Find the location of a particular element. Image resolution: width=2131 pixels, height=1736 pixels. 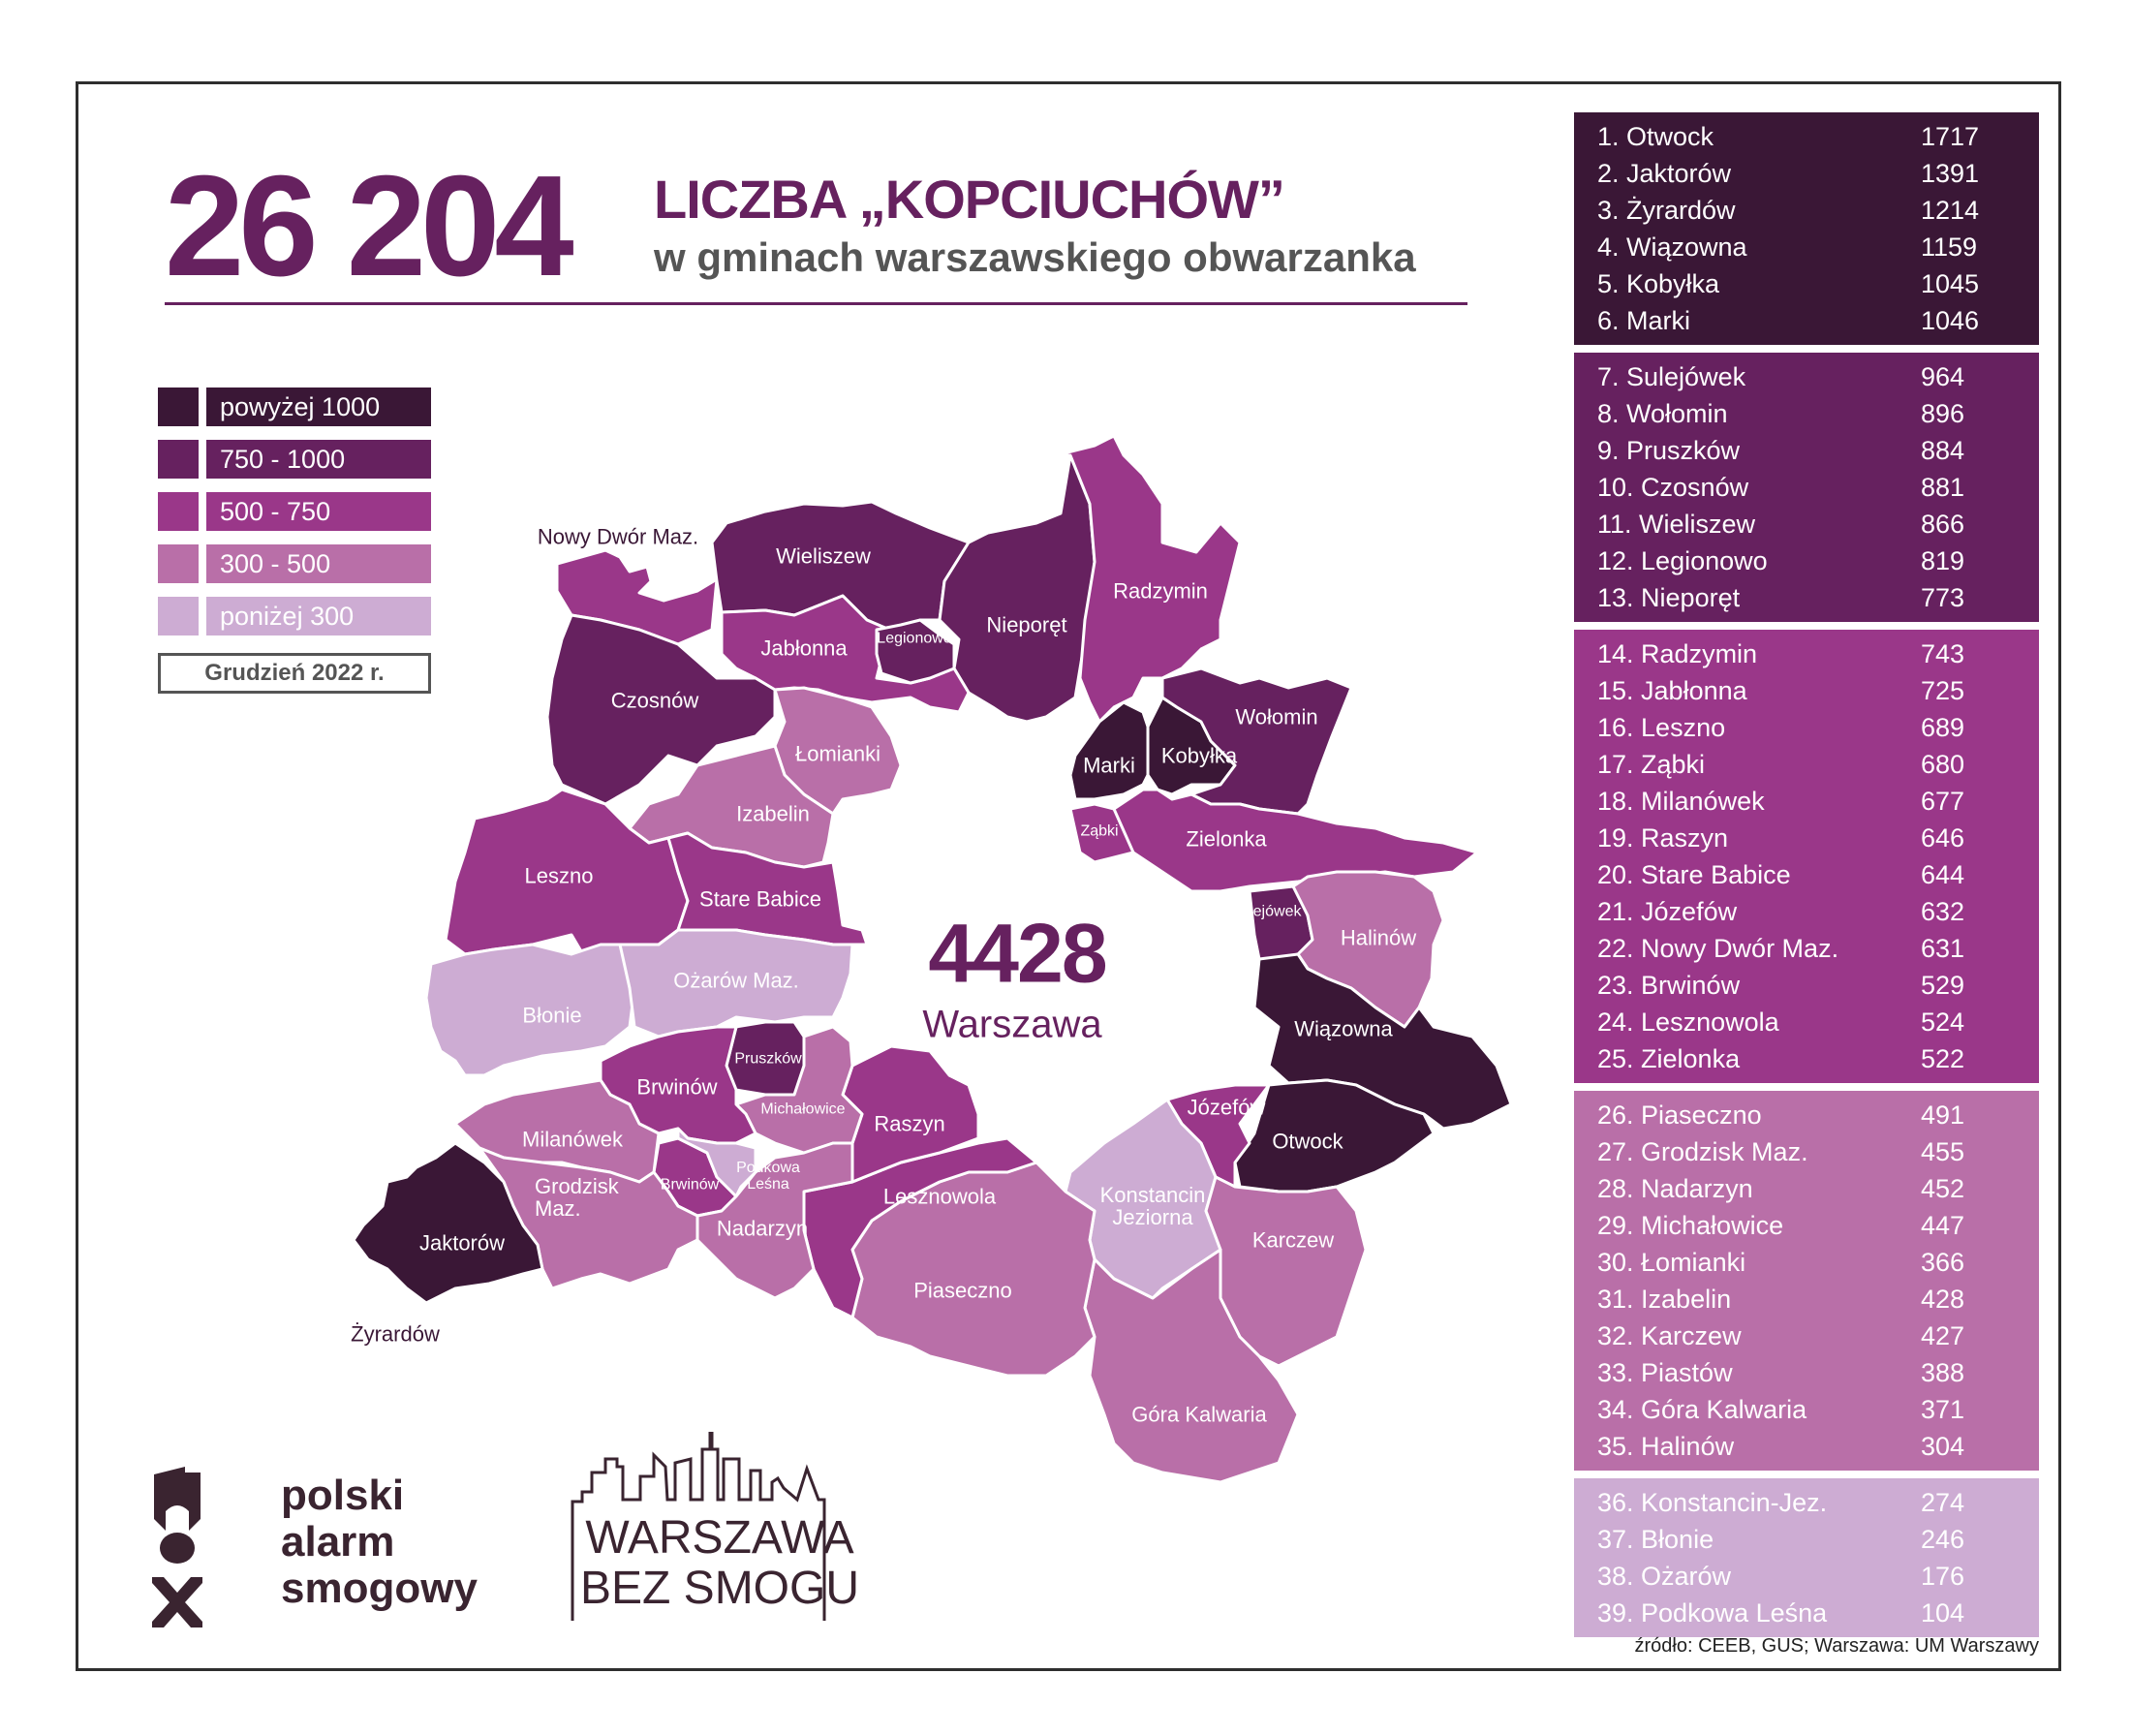

label-kobylka: Kobyłka is located at coordinates (1199, 755).